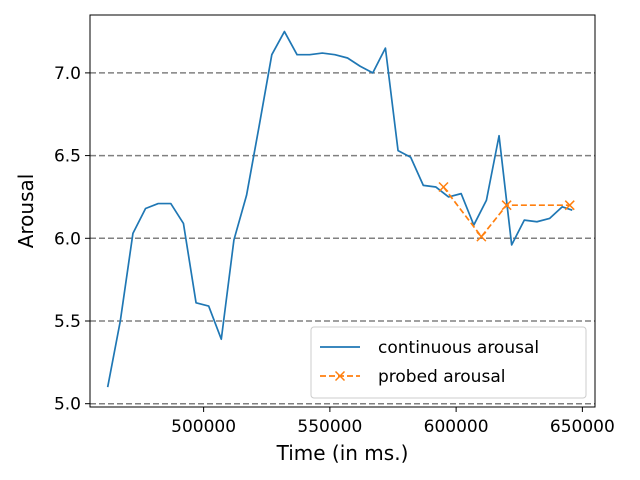  Describe the element at coordinates (67, 74) in the screenshot. I see `y-tick-label: 7.0` at that location.